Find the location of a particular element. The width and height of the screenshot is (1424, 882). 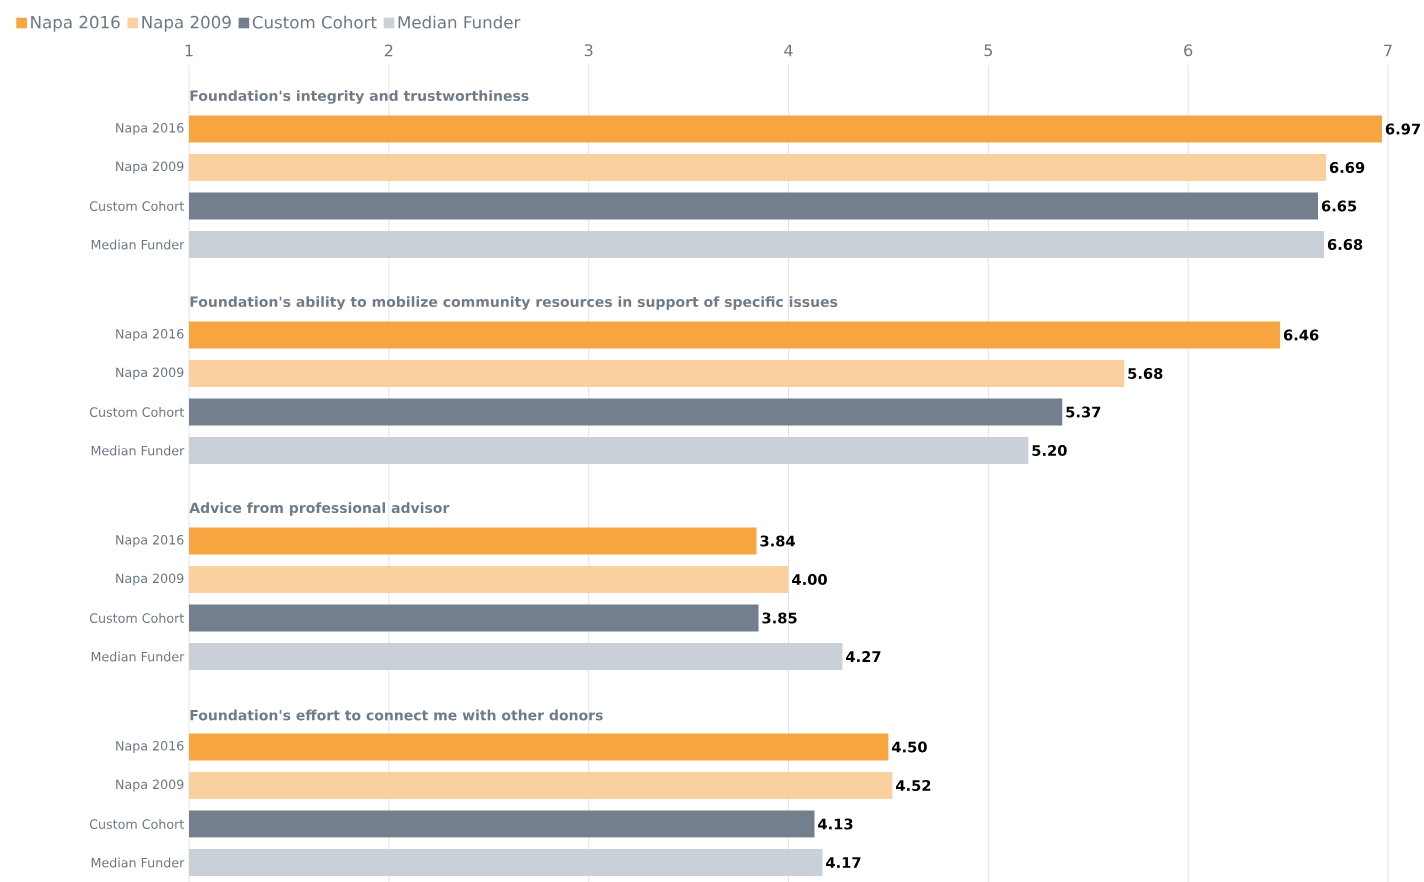

data-label: 5.20 is located at coordinates (1049, 450).